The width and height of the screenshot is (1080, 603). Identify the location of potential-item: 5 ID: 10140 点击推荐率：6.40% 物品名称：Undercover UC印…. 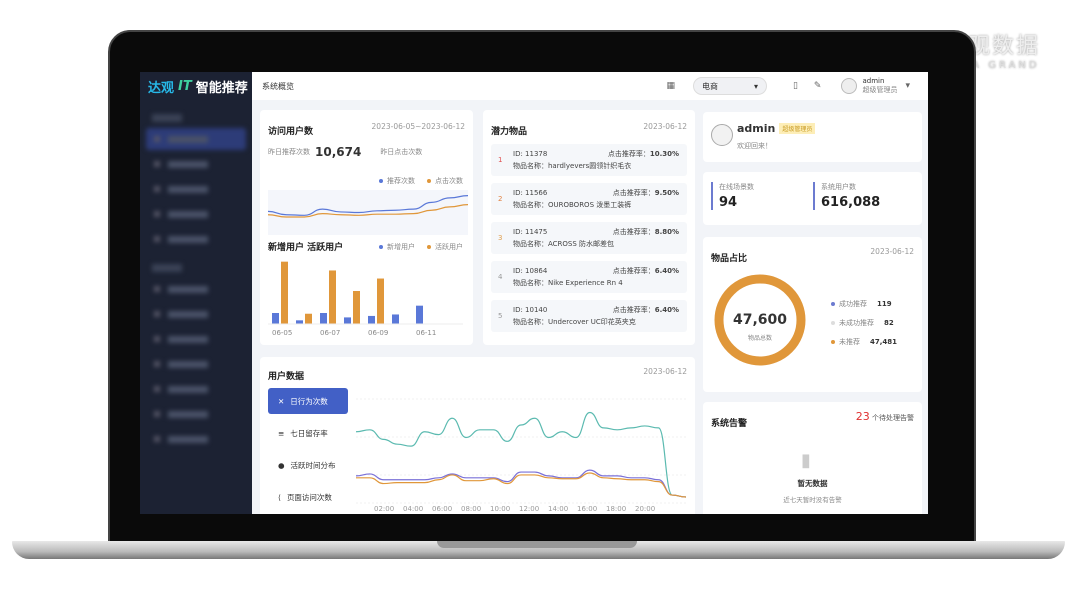
(589, 316).